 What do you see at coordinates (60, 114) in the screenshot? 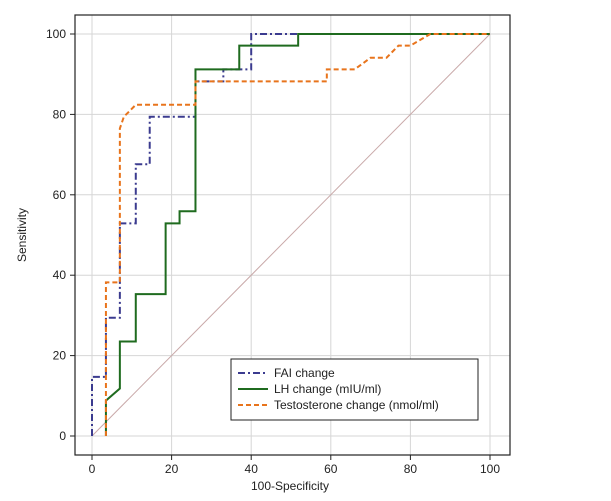
I see `y-tick-label: 80` at bounding box center [60, 114].